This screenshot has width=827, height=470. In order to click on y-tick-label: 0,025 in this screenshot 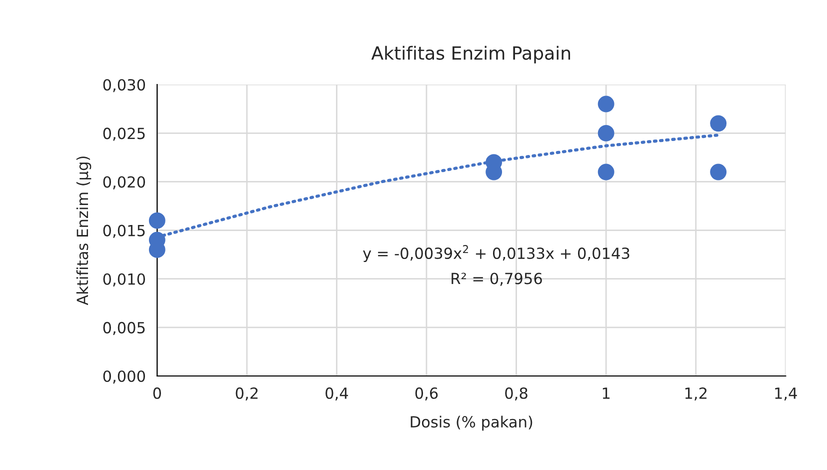, I will do `click(124, 134)`.